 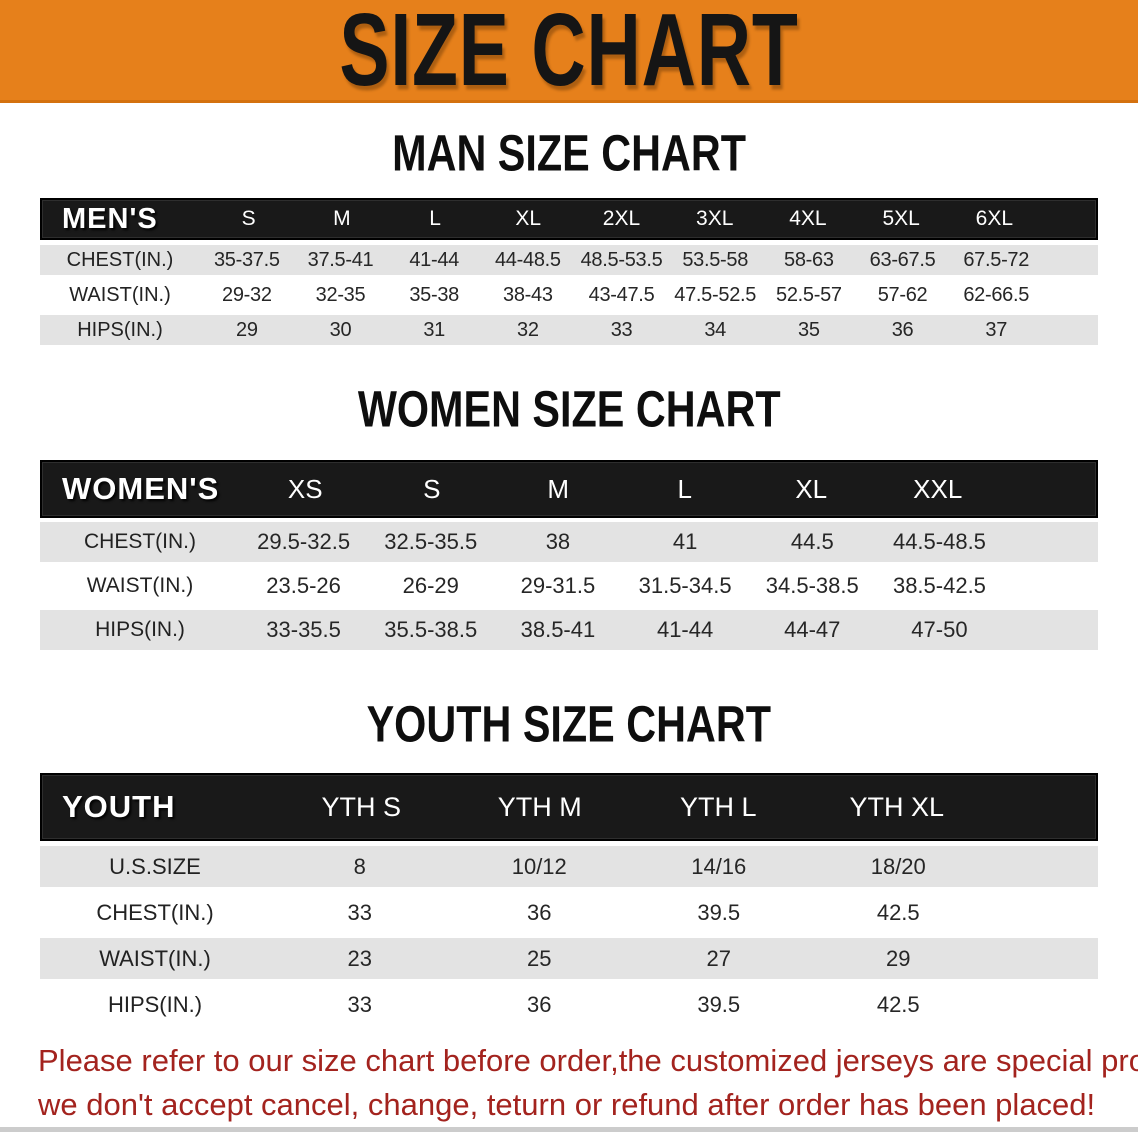 What do you see at coordinates (809, 329) in the screenshot?
I see `size-value-cell: 35` at bounding box center [809, 329].